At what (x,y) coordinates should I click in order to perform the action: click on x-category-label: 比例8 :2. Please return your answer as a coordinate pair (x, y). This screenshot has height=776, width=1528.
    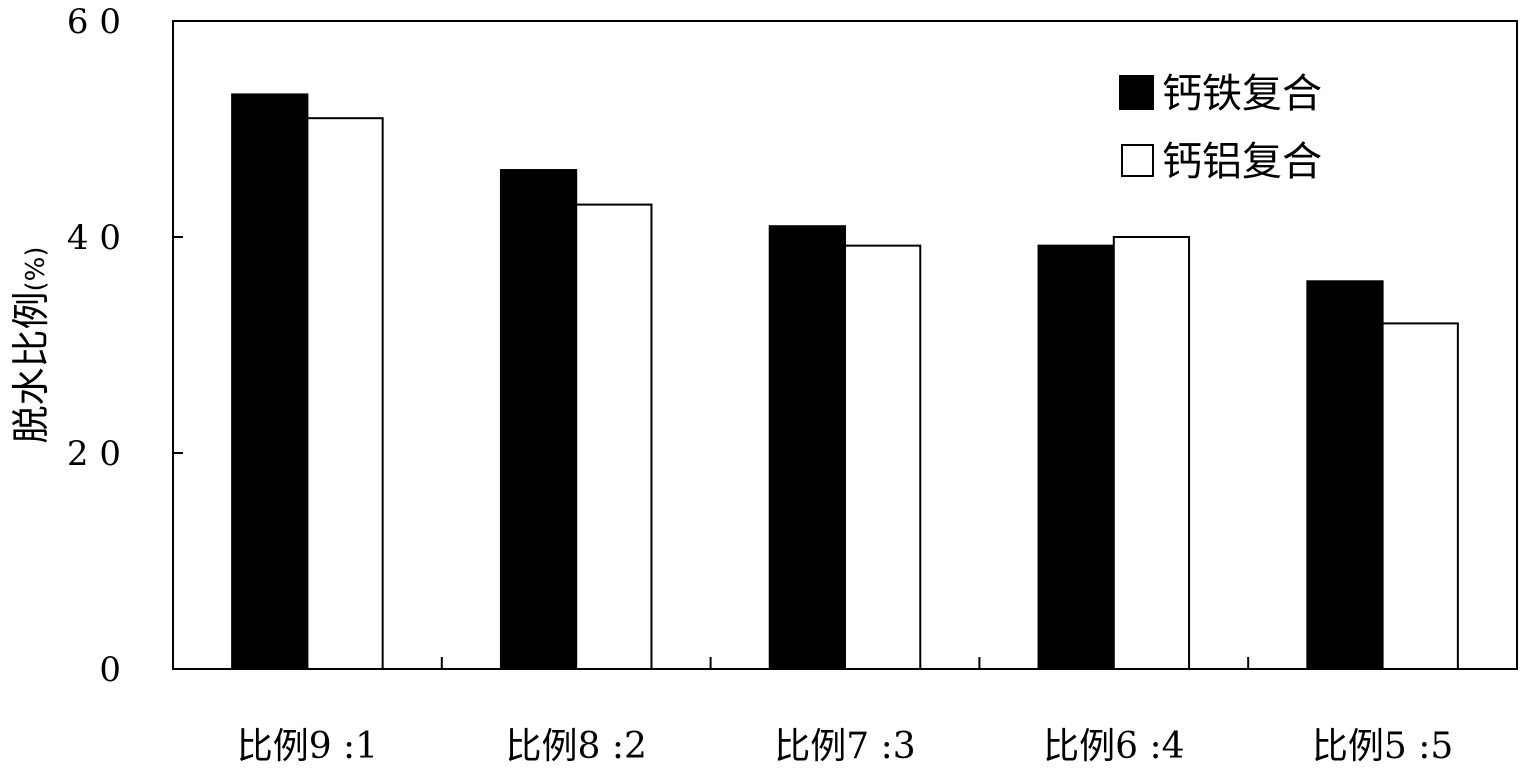
    Looking at the image, I should click on (576, 746).